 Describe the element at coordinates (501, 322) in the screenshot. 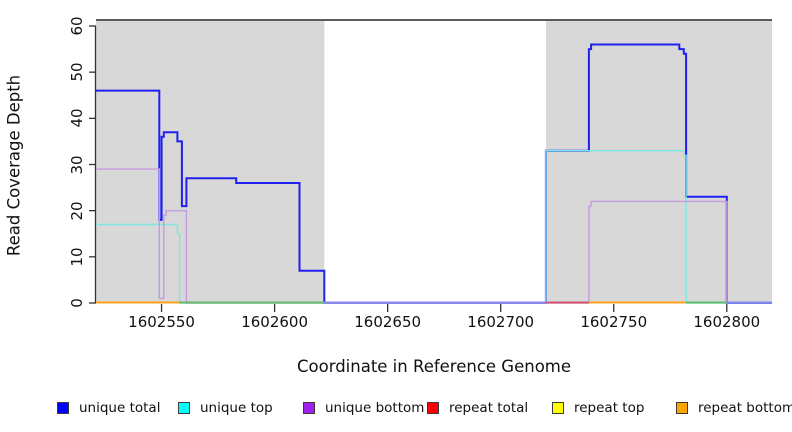

I see `x-tick-label: 1602700` at that location.